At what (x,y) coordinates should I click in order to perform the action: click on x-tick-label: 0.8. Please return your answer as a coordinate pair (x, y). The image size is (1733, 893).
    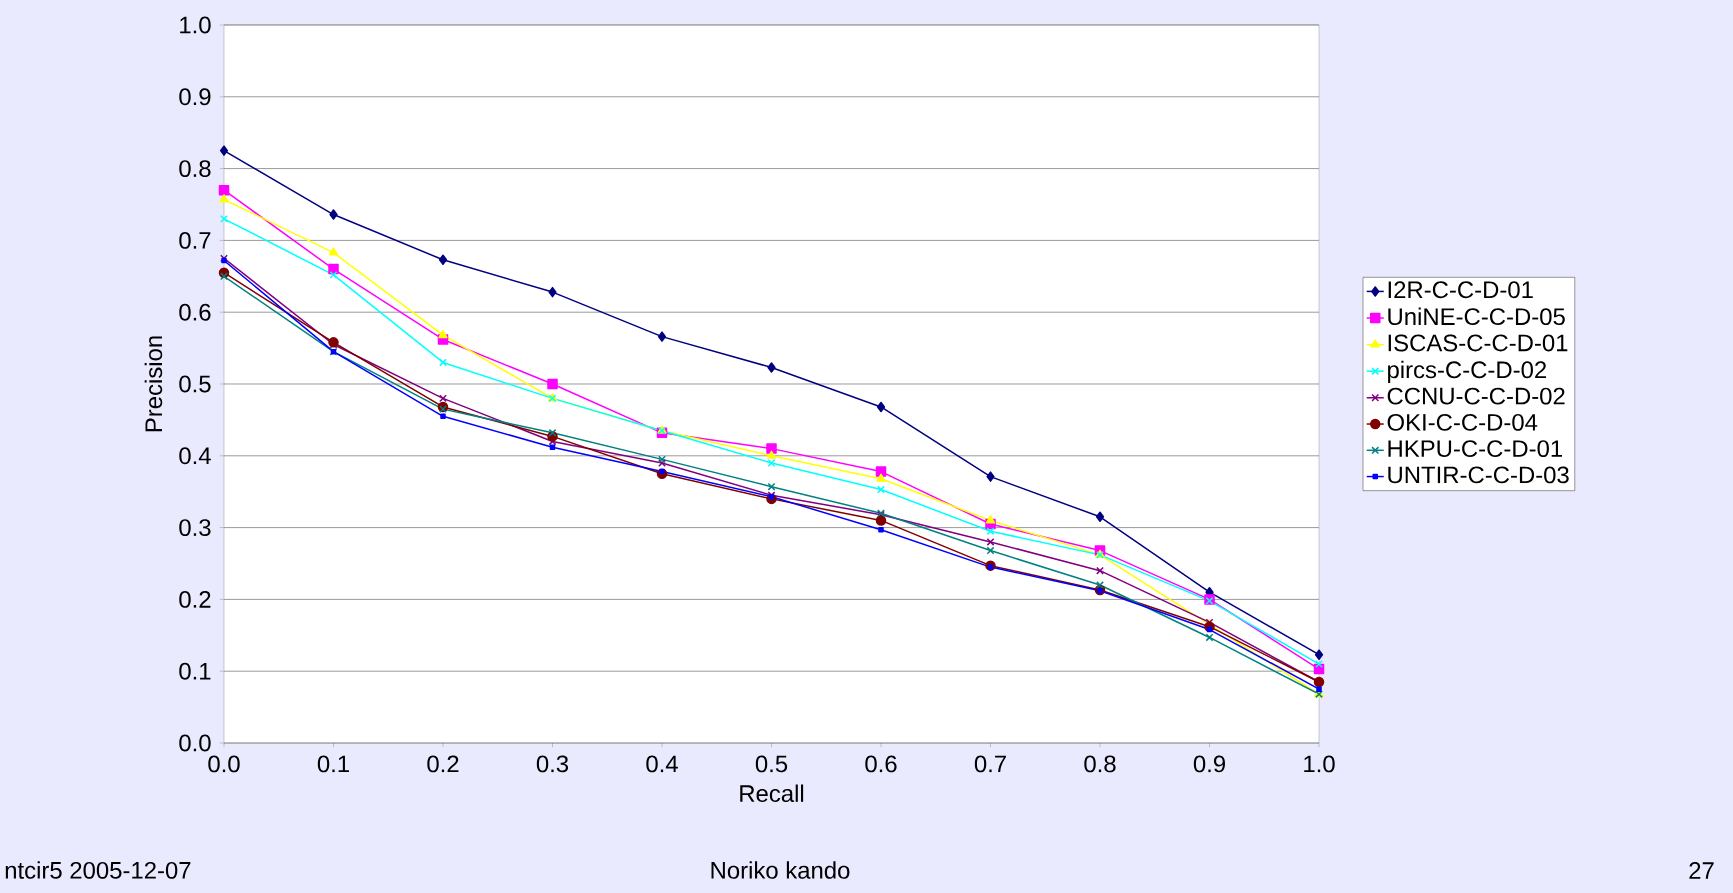
    Looking at the image, I should click on (1100, 764).